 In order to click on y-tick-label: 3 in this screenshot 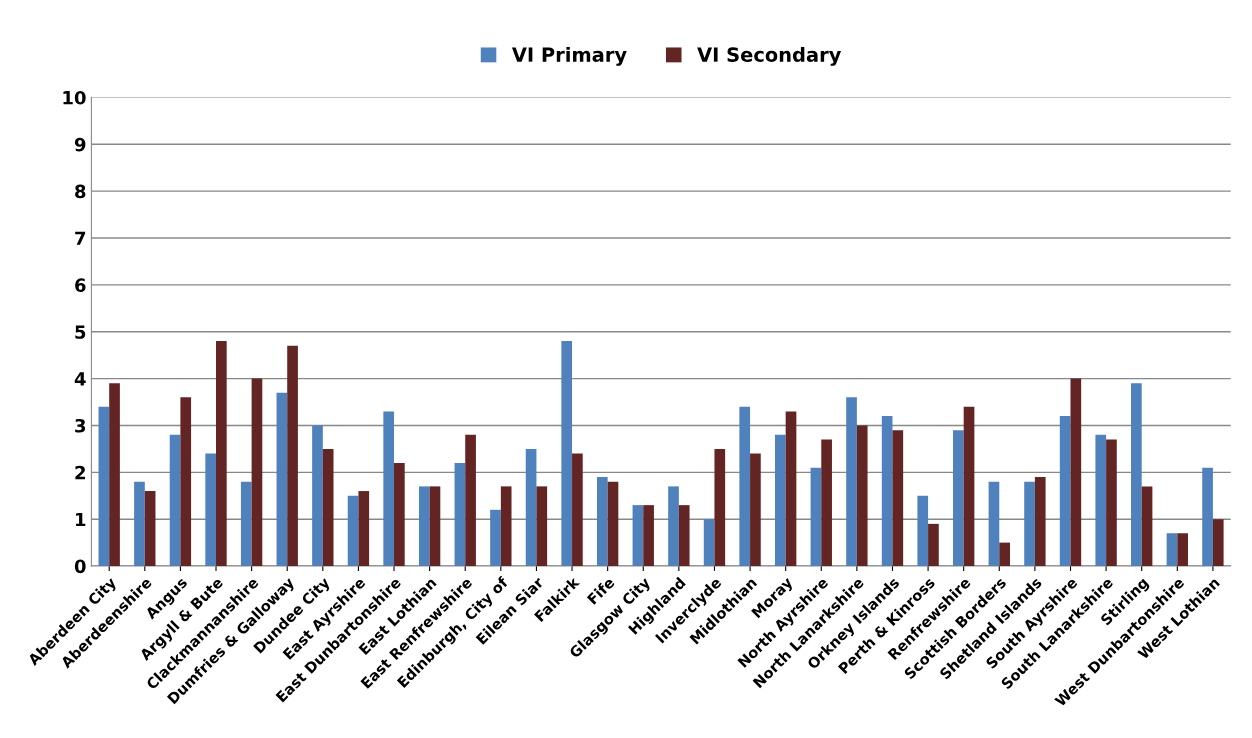, I will do `click(80, 425)`.